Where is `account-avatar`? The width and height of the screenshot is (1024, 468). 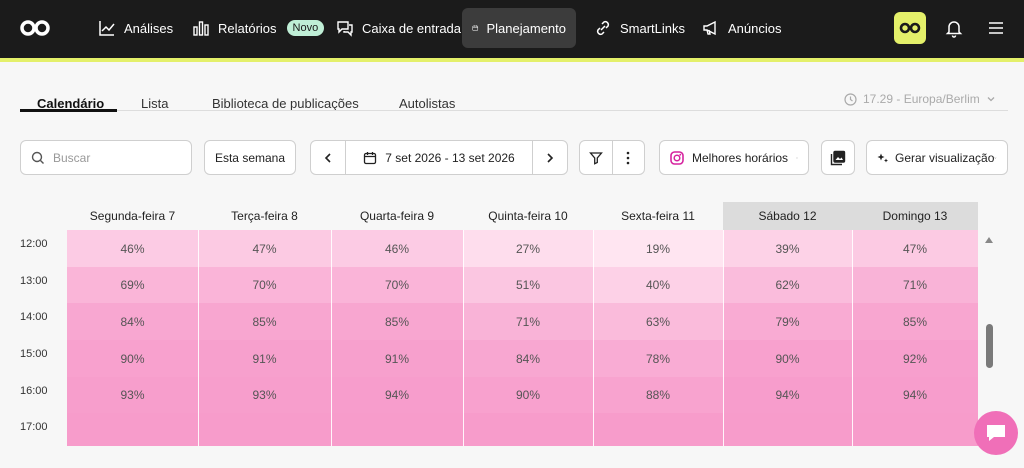
account-avatar is located at coordinates (910, 28).